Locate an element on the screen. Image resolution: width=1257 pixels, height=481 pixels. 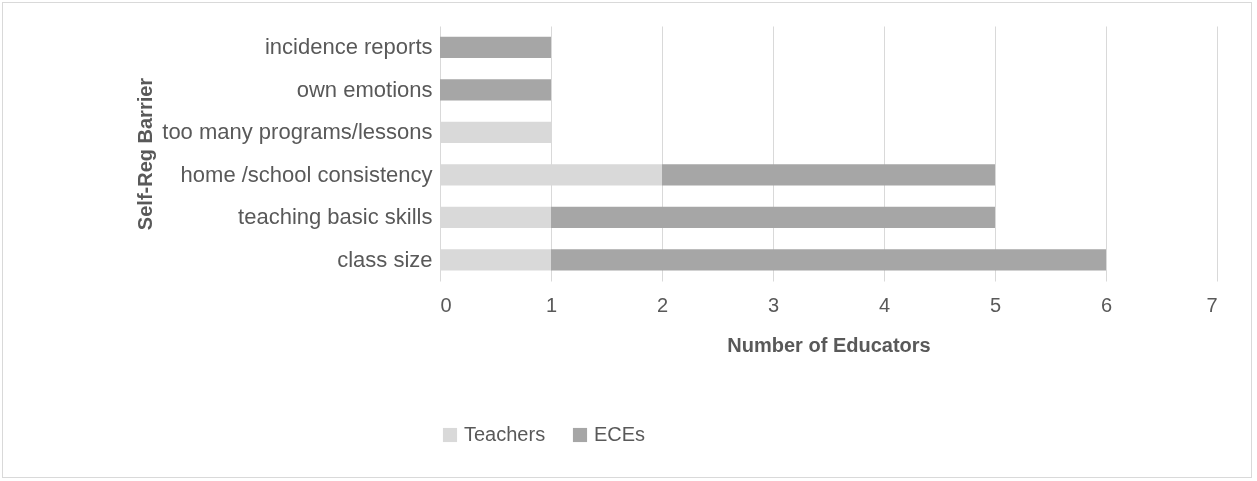
y-tick-label: own emotions is located at coordinates (364, 89).